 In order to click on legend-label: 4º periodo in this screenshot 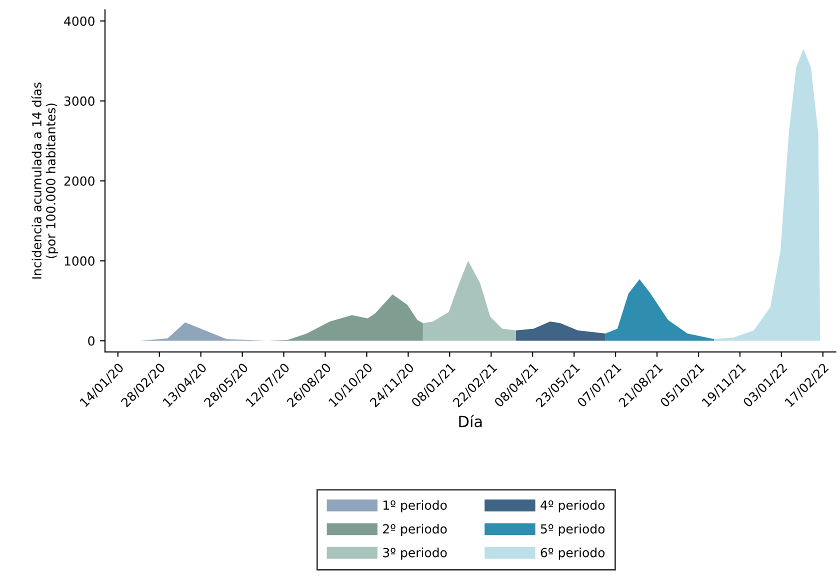, I will do `click(572, 506)`.